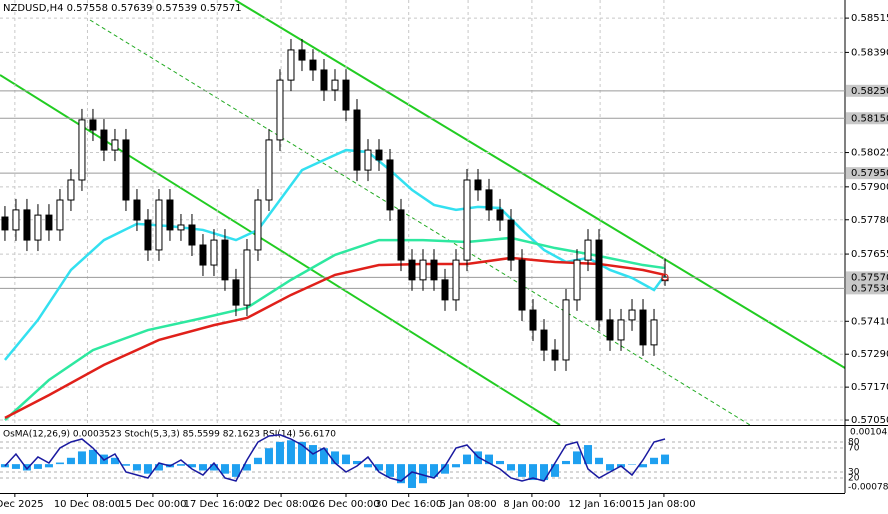 Image resolution: width=888 pixels, height=514 pixels. I want to click on y-tick-label: 0.58515, so click(869, 18).